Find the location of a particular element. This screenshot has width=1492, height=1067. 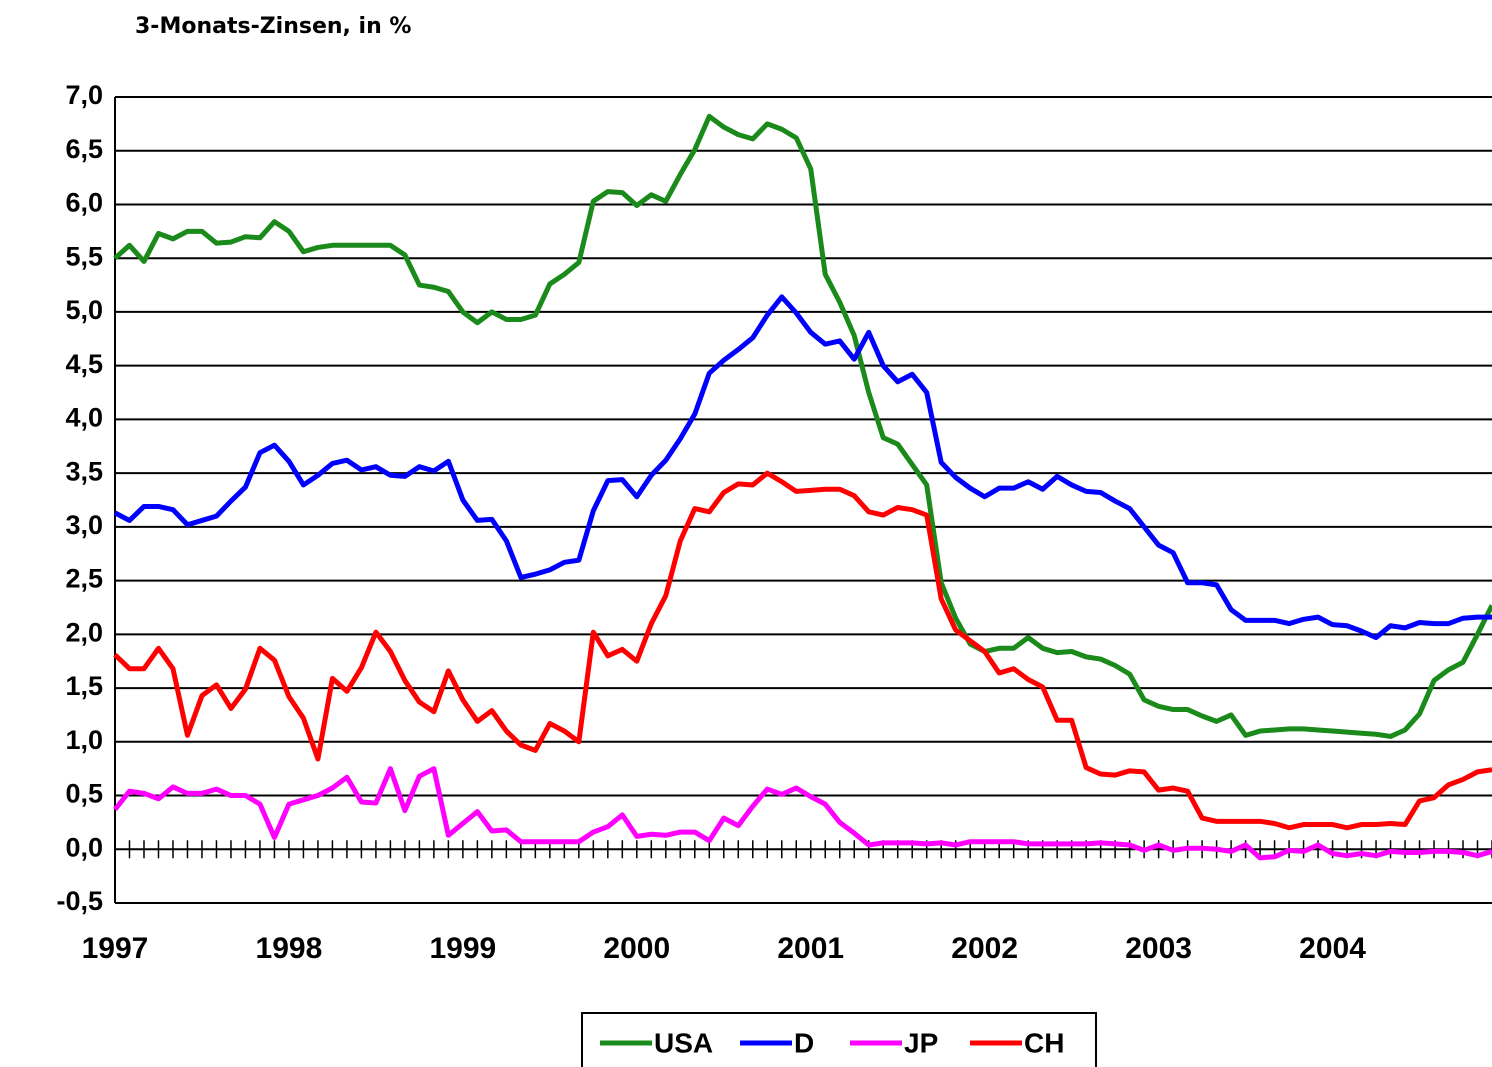

y-tick-label: 1,5 is located at coordinates (84, 686).